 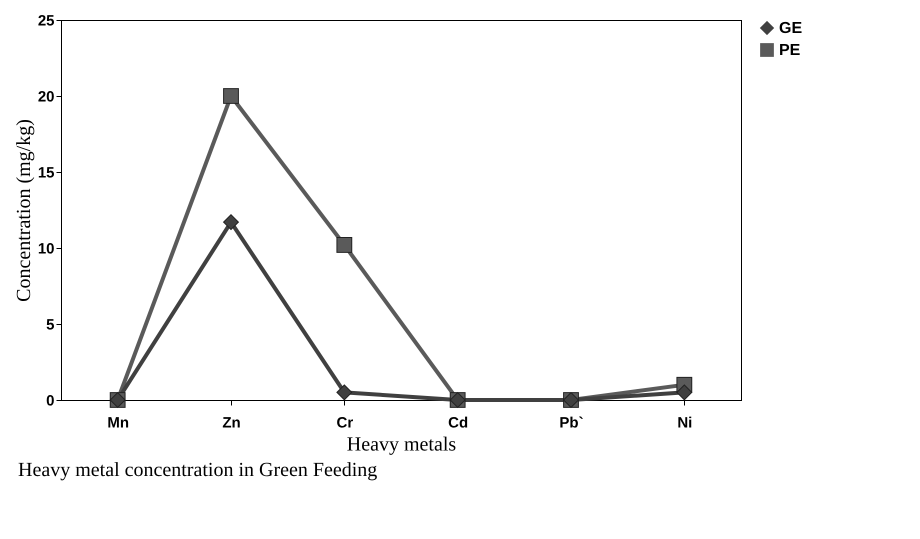 What do you see at coordinates (50, 401) in the screenshot?
I see `y-tick-label: 0` at bounding box center [50, 401].